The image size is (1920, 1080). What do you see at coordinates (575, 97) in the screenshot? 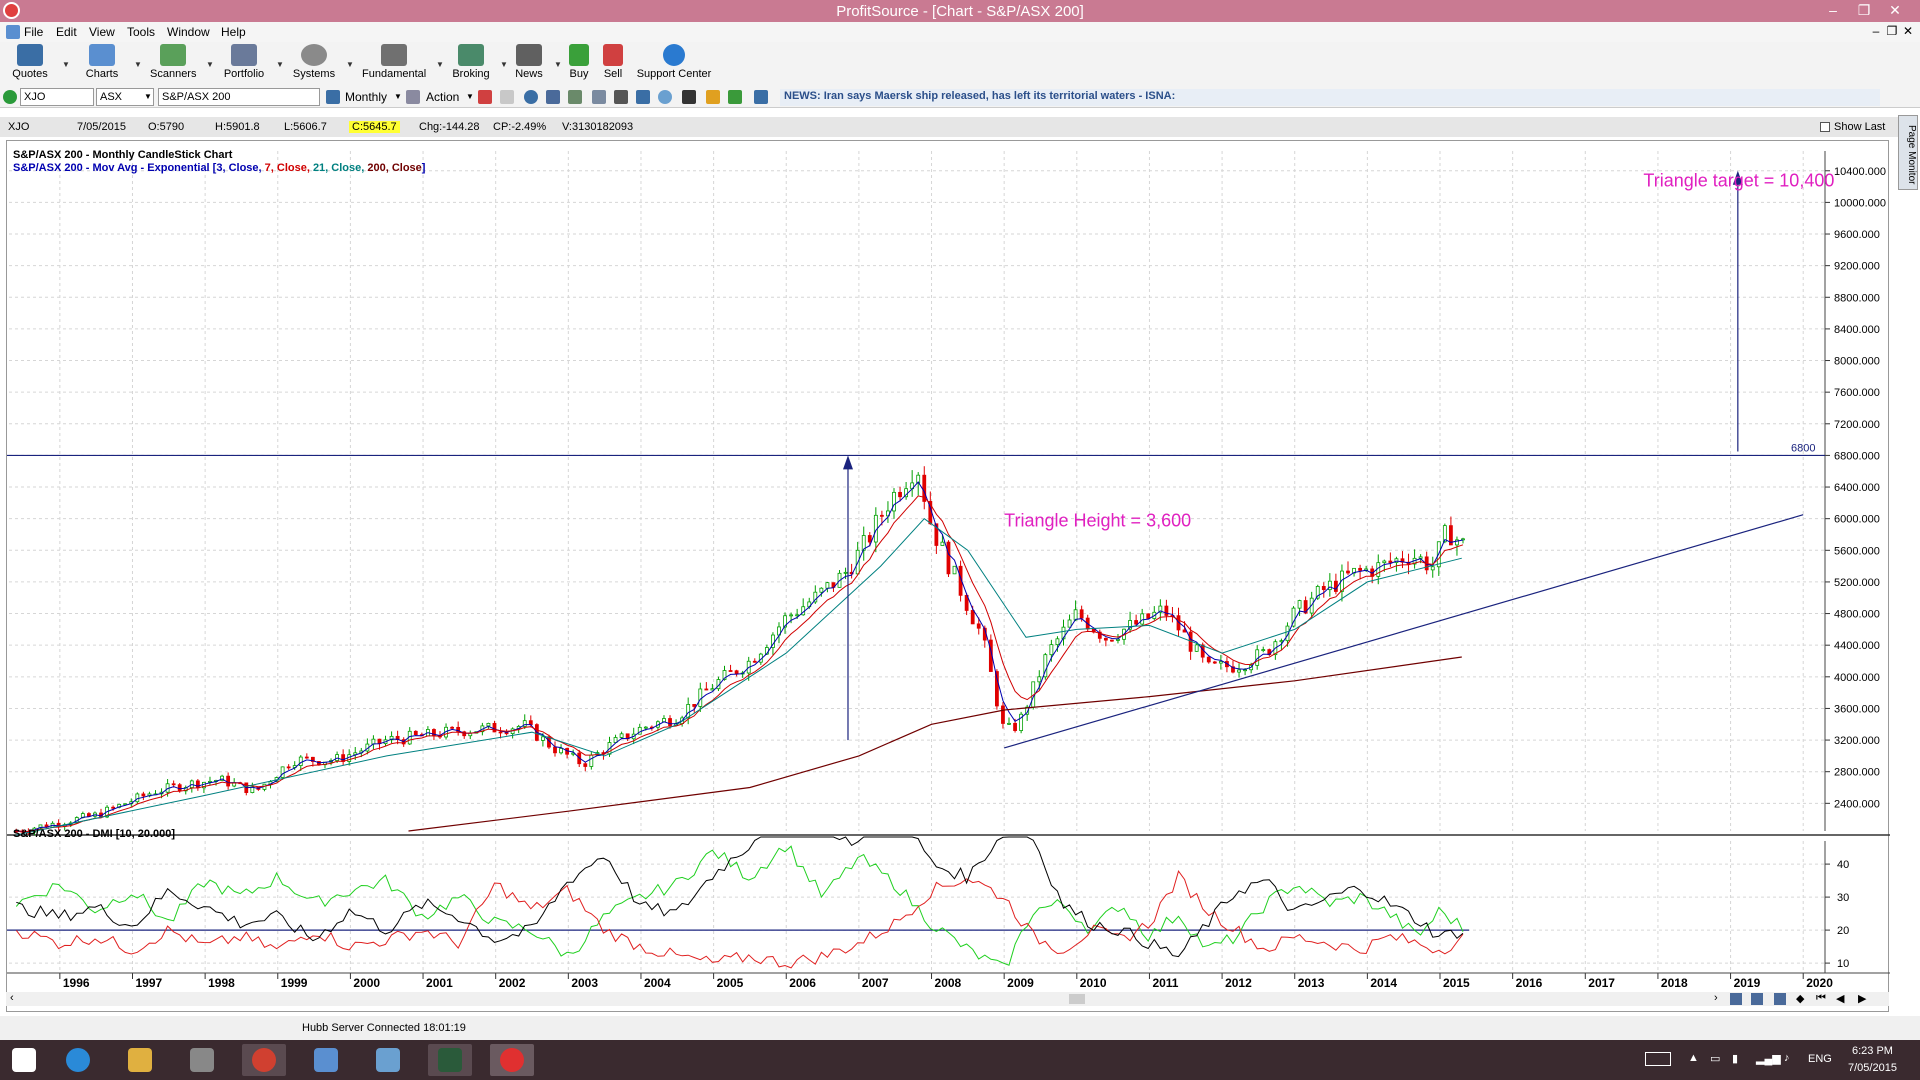
I see `binoculars-icon` at bounding box center [575, 97].